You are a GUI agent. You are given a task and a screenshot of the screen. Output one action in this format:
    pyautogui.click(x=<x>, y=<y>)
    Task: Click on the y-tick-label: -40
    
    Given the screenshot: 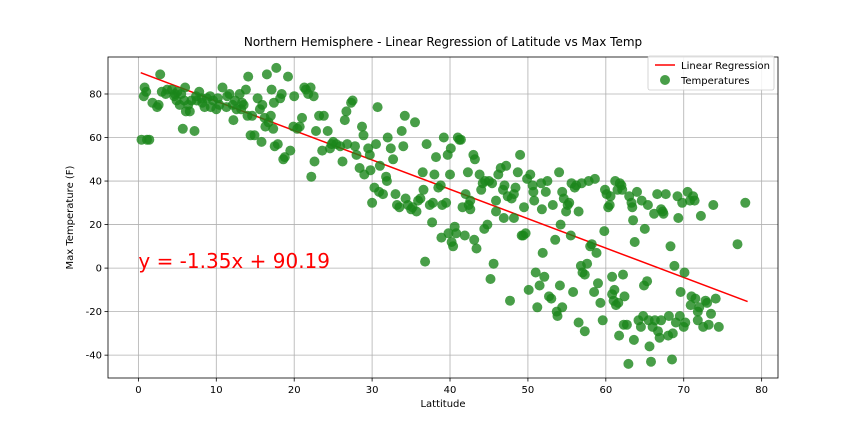 What is the action you would take?
    pyautogui.click(x=94, y=356)
    